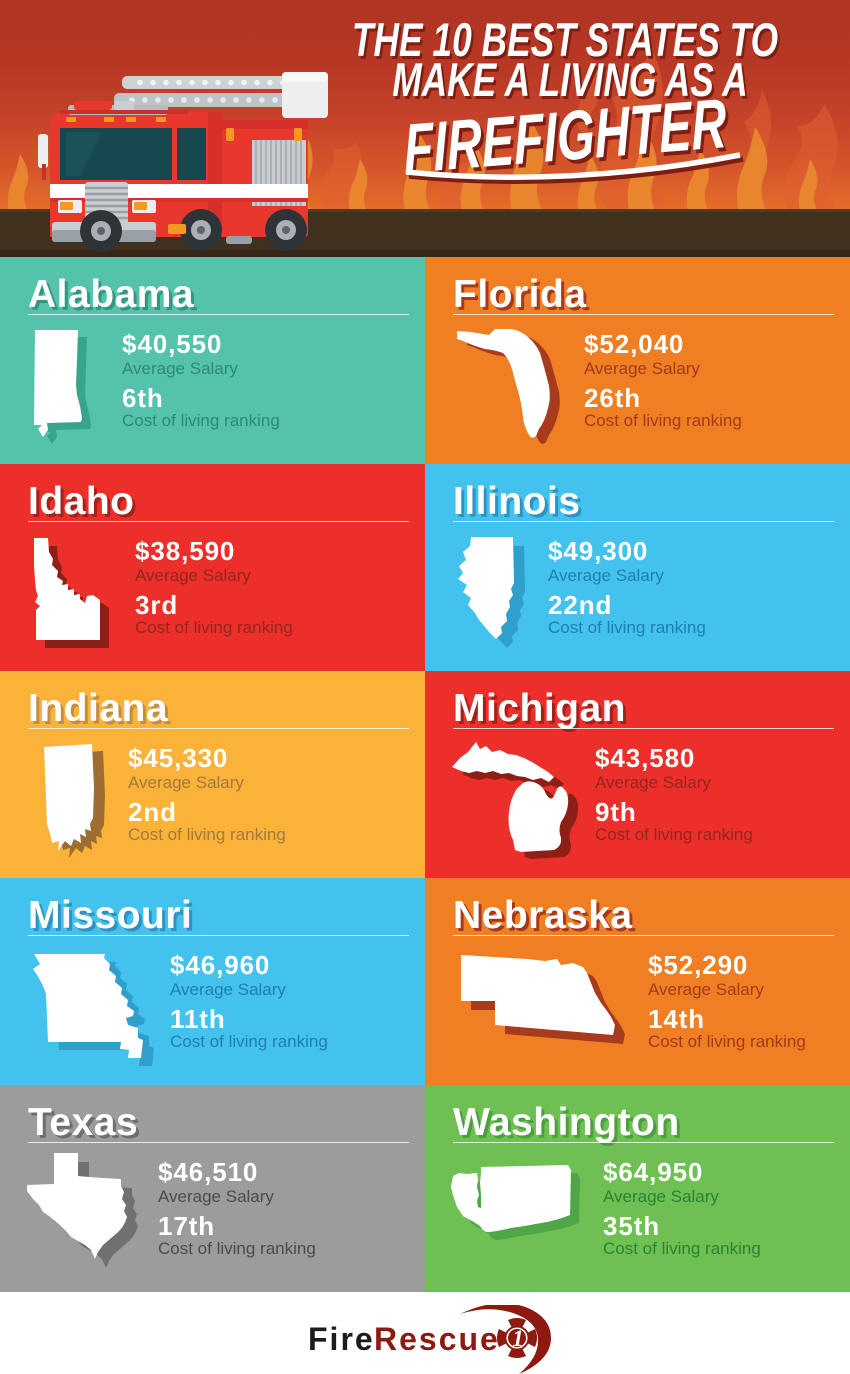  I want to click on svg-text: Rescue, so click(437, 1339).